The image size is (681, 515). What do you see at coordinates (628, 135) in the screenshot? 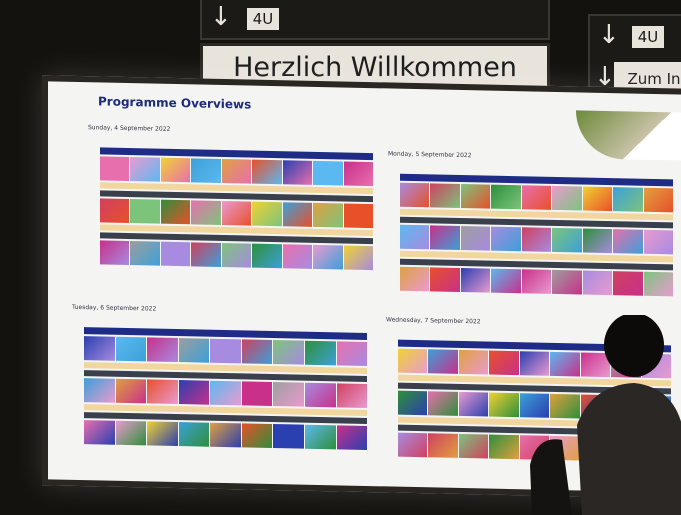
I see `conference-logo` at bounding box center [628, 135].